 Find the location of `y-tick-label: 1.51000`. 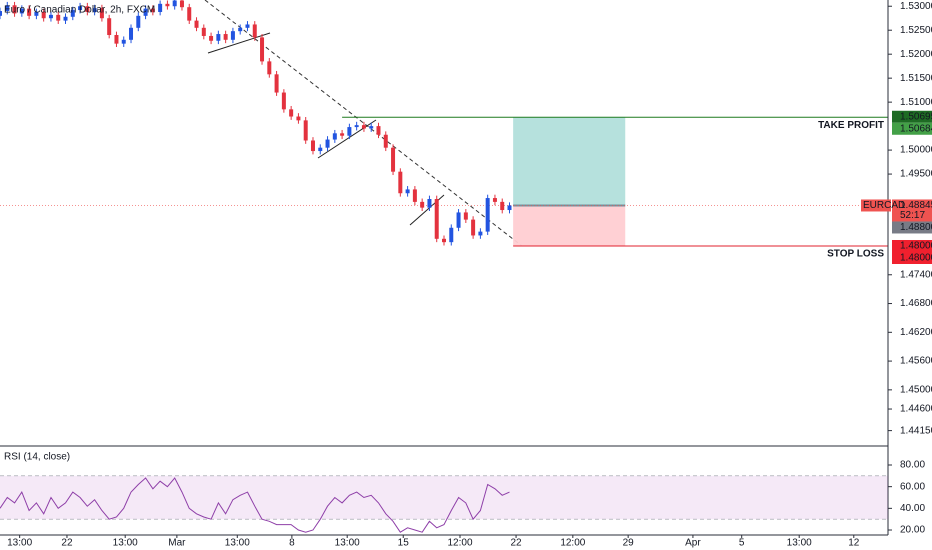

y-tick-label: 1.51000 is located at coordinates (916, 102).